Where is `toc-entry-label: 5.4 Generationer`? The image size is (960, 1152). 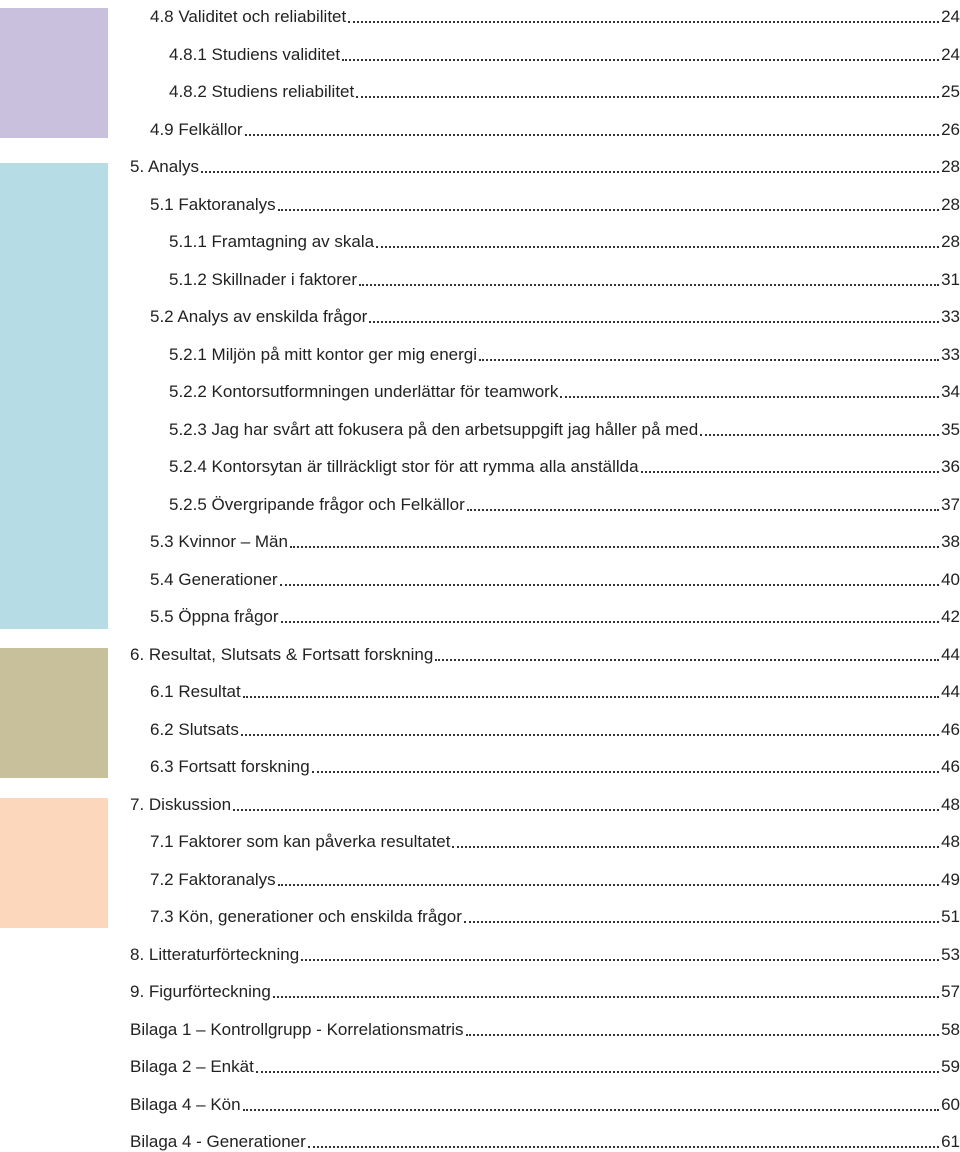 toc-entry-label: 5.4 Generationer is located at coordinates (214, 579).